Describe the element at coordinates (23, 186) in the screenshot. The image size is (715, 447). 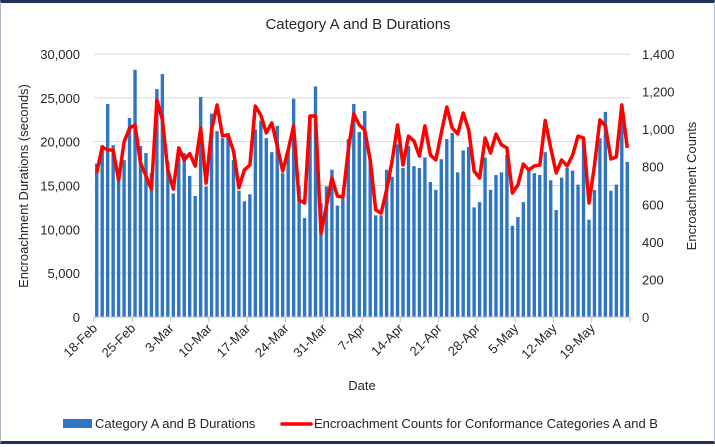
I see `y-axis-title: Encroachment Durations (seconds)` at that location.